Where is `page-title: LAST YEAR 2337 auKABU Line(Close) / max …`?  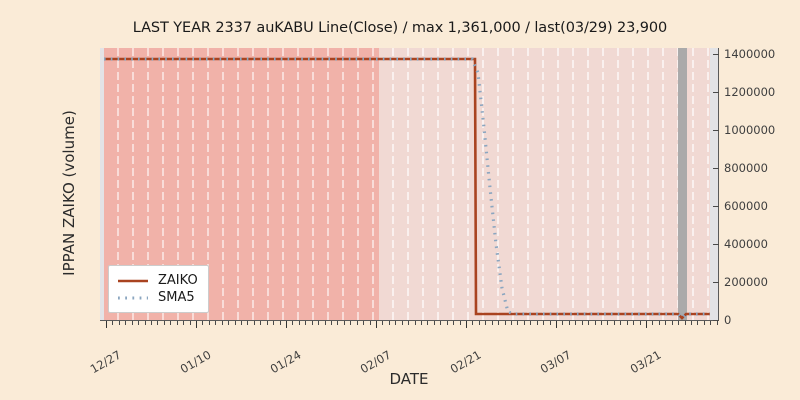
page-title: LAST YEAR 2337 auKABU Line(Close) / max … is located at coordinates (400, 28).